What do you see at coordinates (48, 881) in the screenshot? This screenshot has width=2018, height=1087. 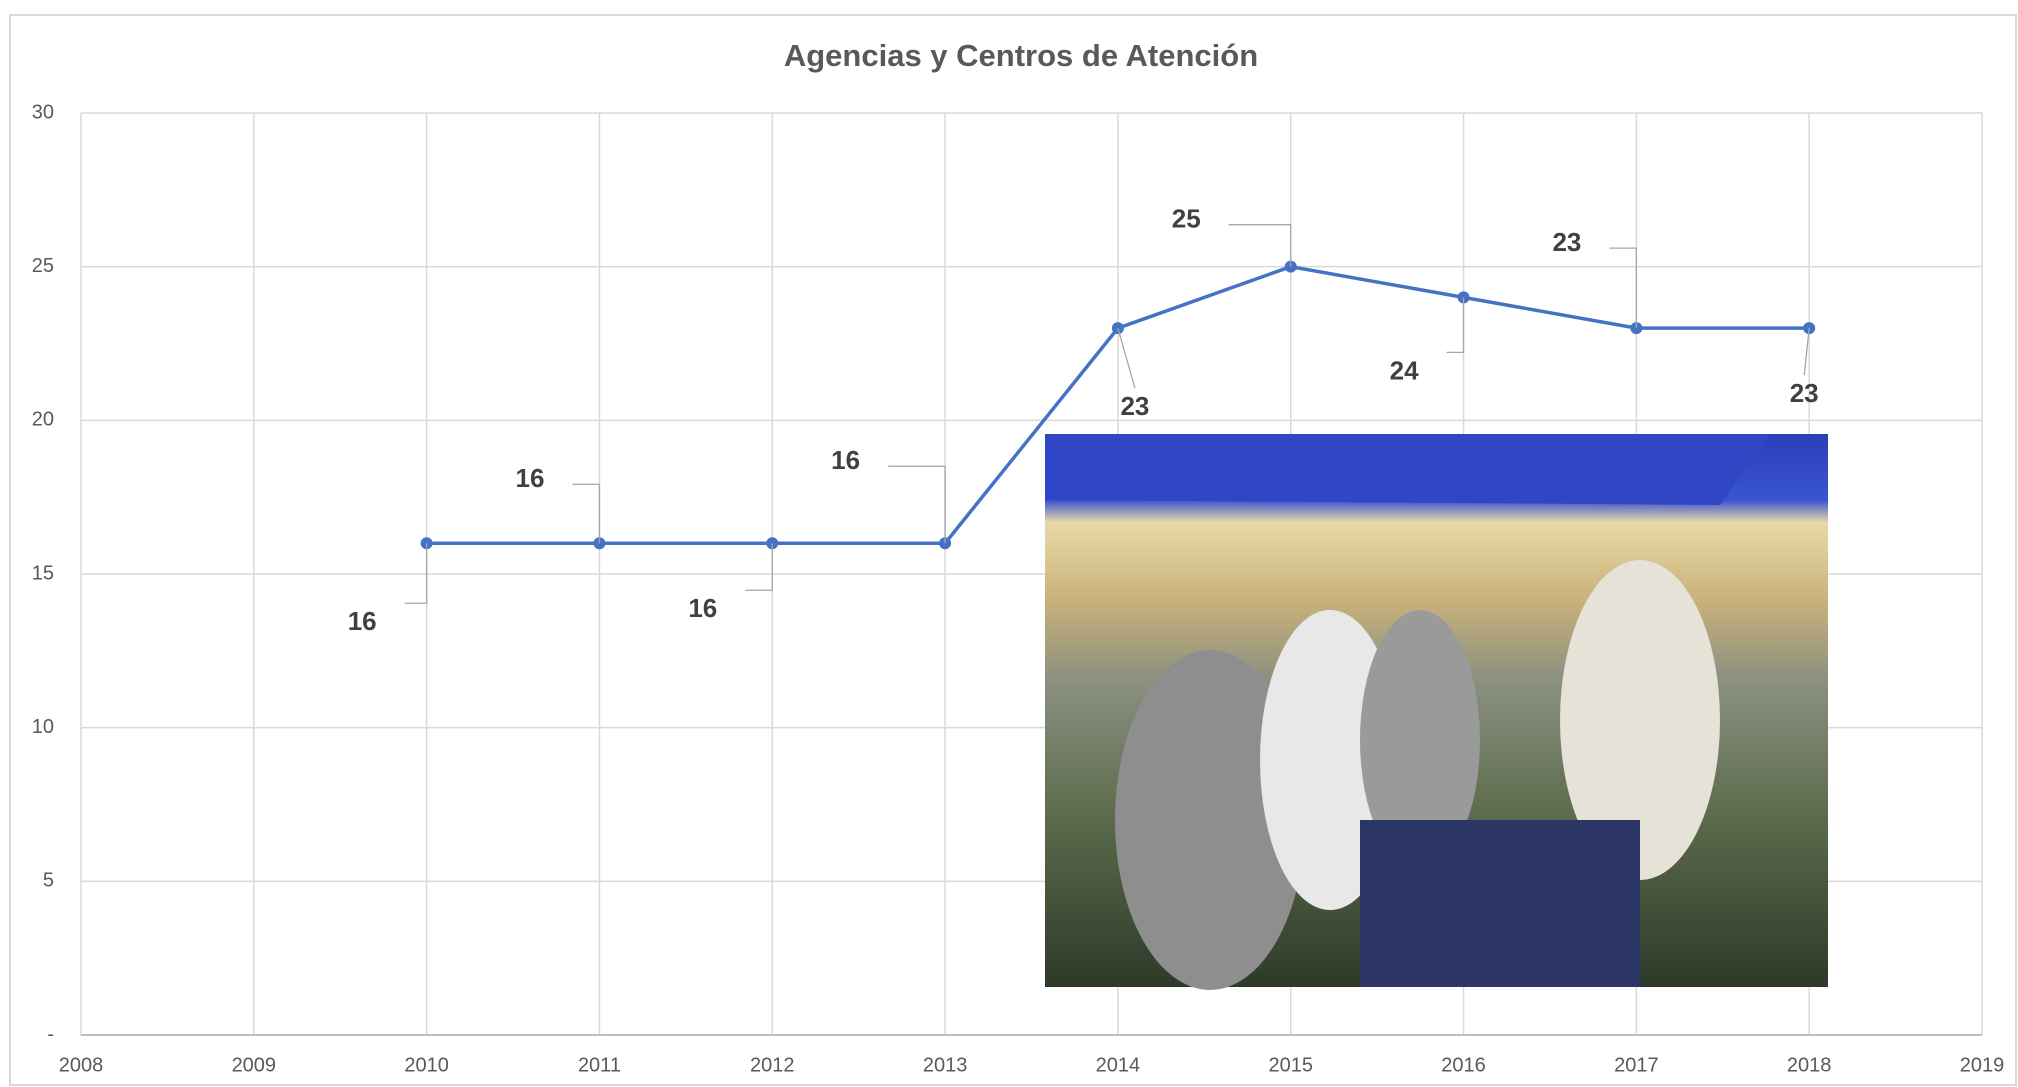 I see `y-tick-label: 5` at bounding box center [48, 881].